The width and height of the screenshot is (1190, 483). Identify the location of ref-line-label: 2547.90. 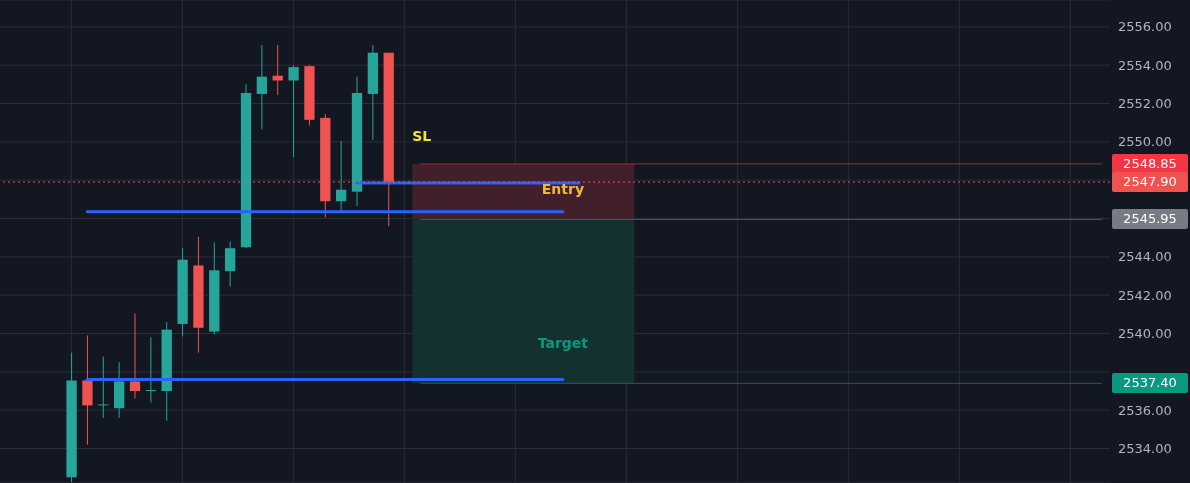
(1150, 182).